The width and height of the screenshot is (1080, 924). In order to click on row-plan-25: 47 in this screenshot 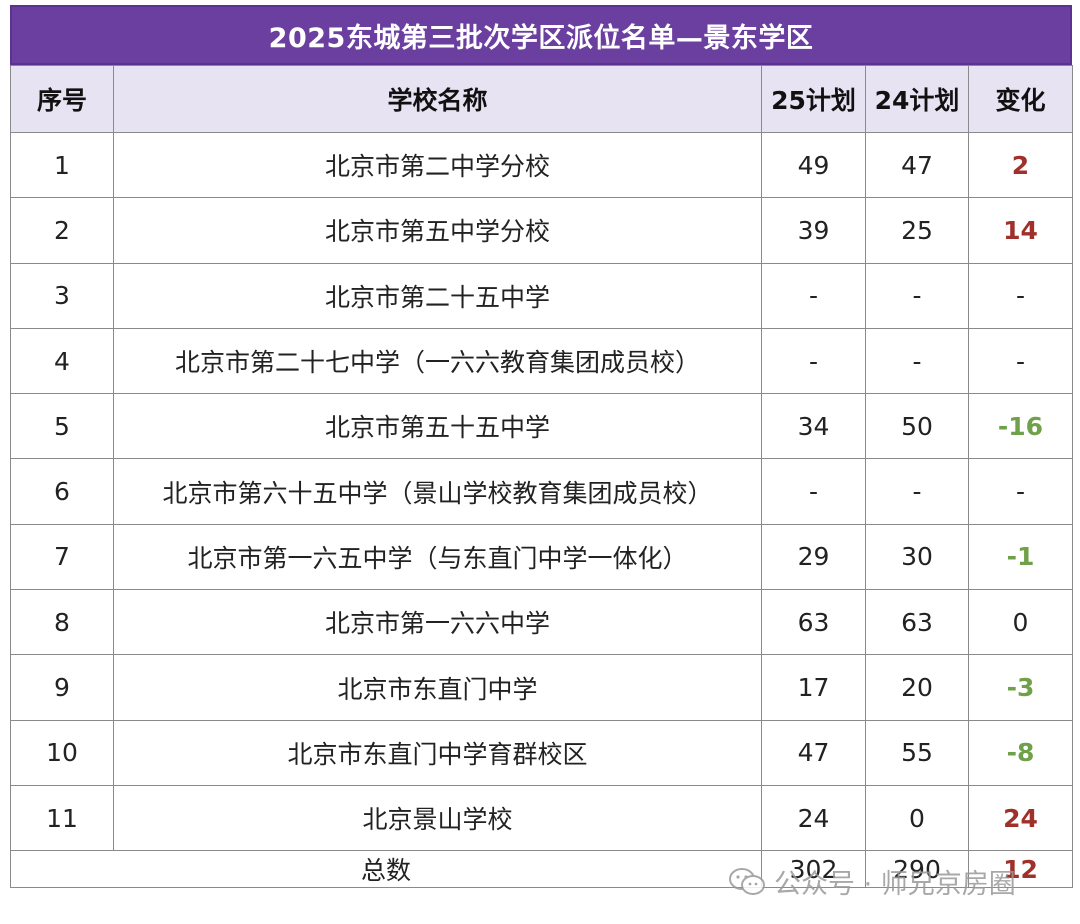, I will do `click(813, 752)`.